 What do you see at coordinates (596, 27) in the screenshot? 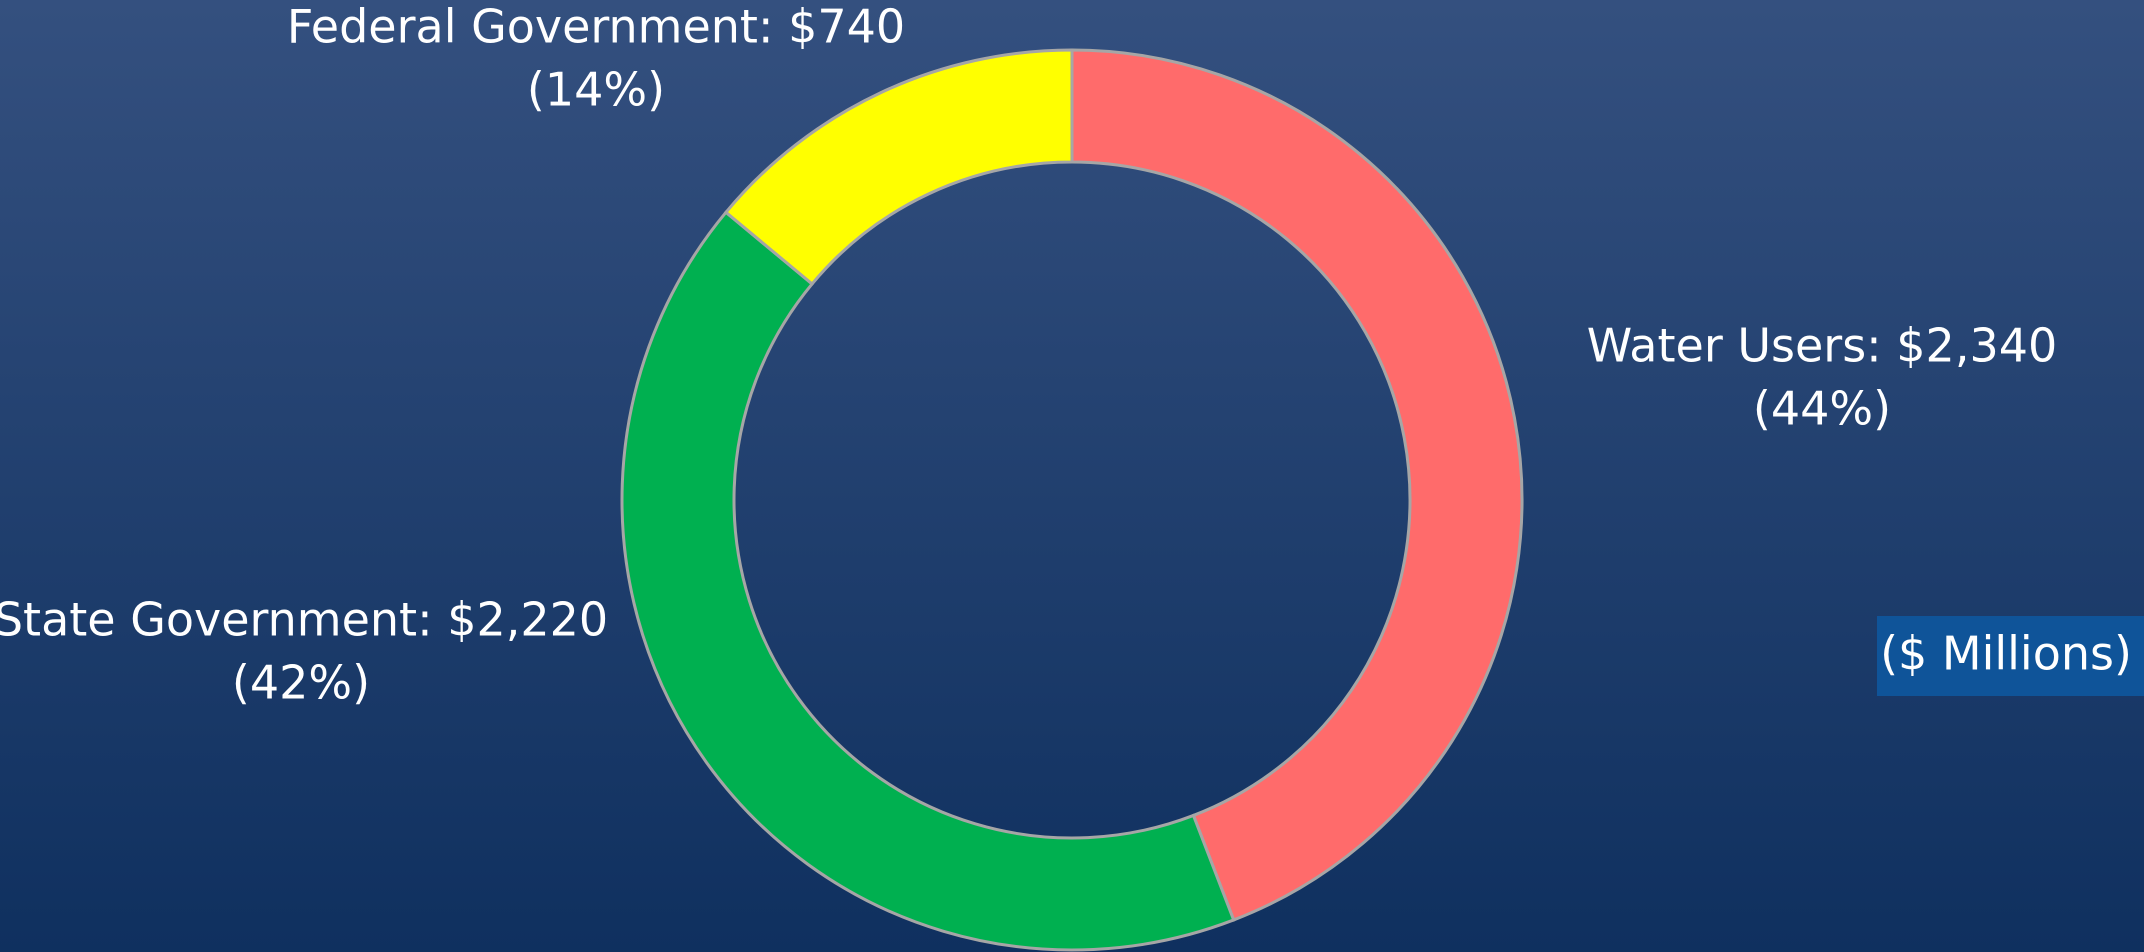
I see `data-label: Federal Government: $740` at bounding box center [596, 27].